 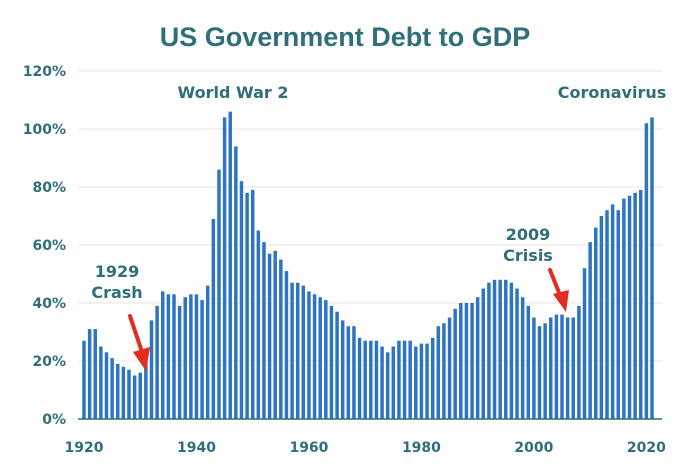 What do you see at coordinates (95, 374) in the screenshot?
I see `bar-1922` at bounding box center [95, 374].